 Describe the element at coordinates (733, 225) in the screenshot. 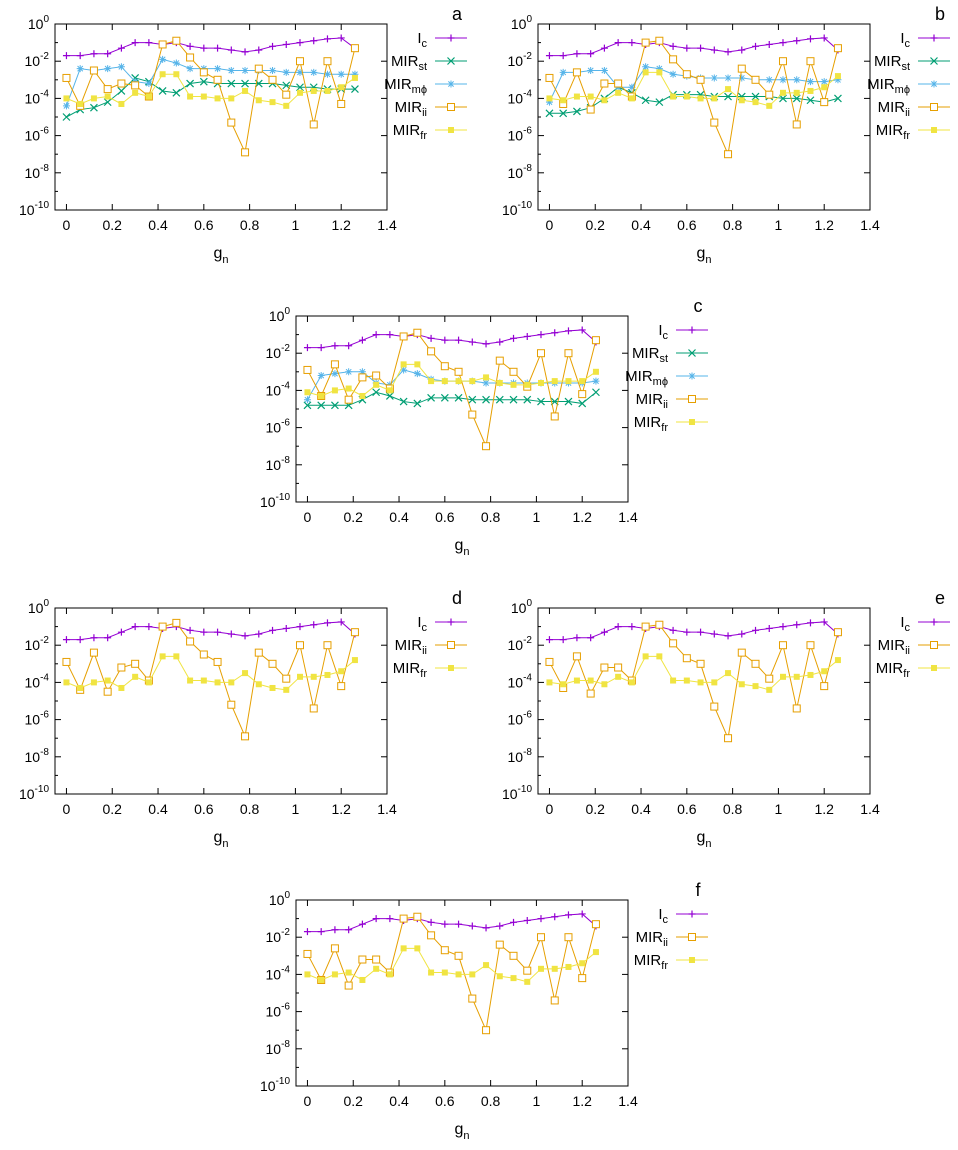

I see `x-tick-label: 0.8` at that location.